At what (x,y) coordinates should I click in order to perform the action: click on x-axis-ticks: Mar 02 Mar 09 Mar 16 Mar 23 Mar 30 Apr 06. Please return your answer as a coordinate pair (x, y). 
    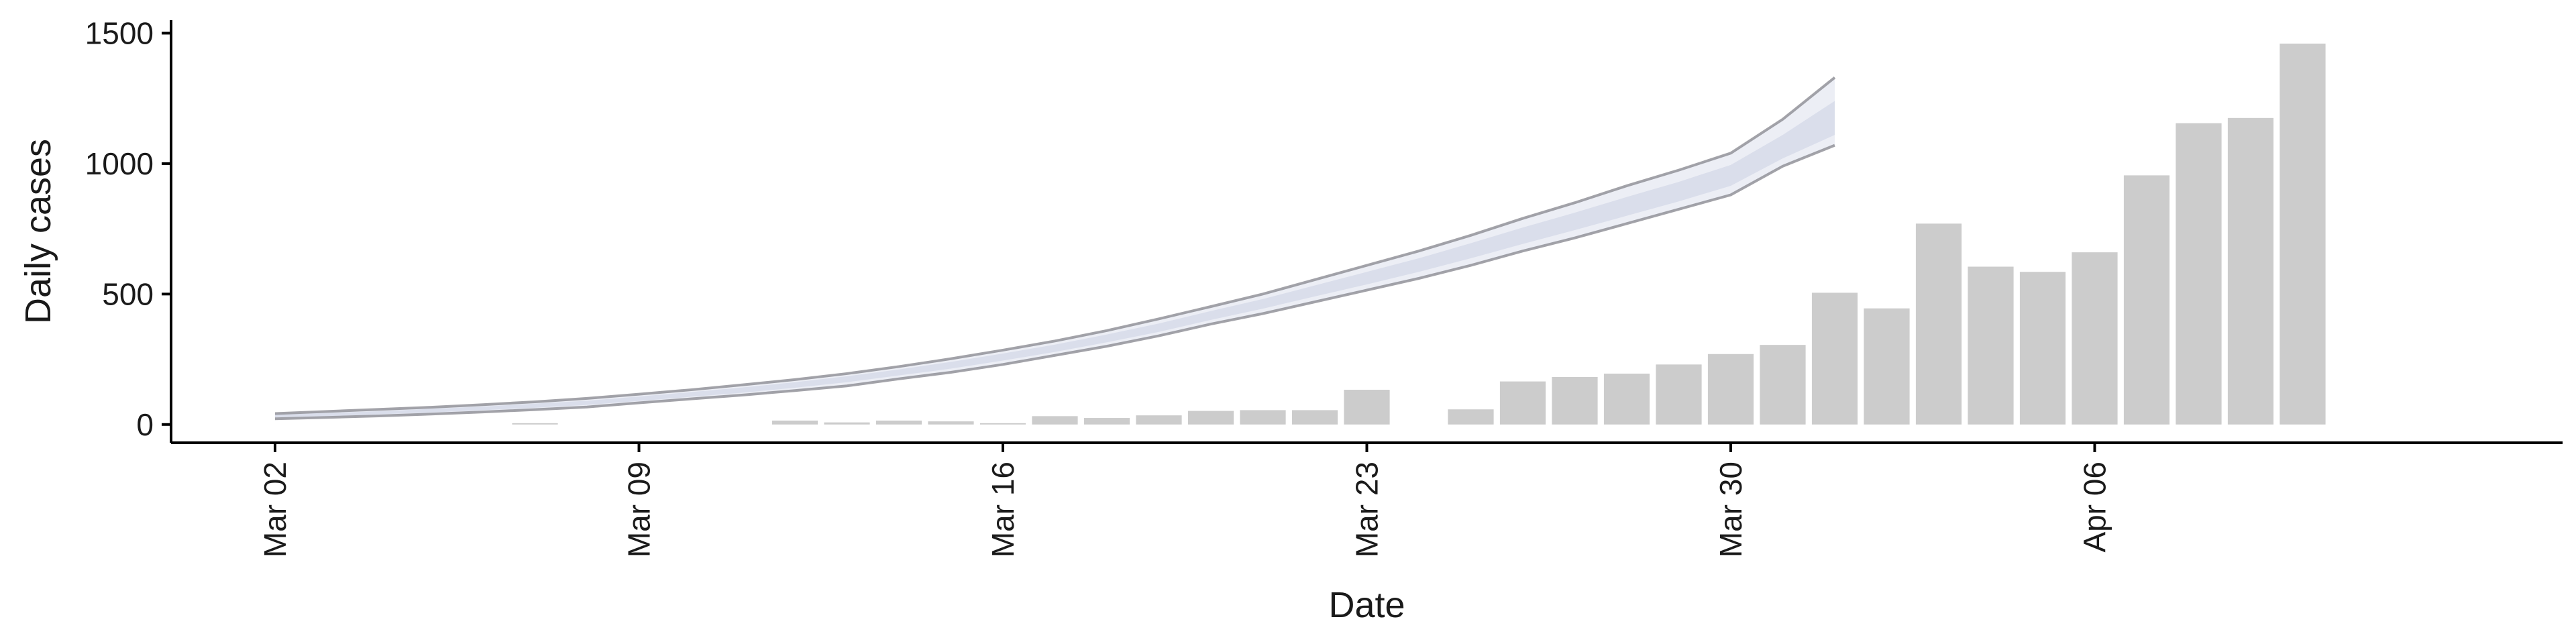
    Looking at the image, I should click on (1185, 500).